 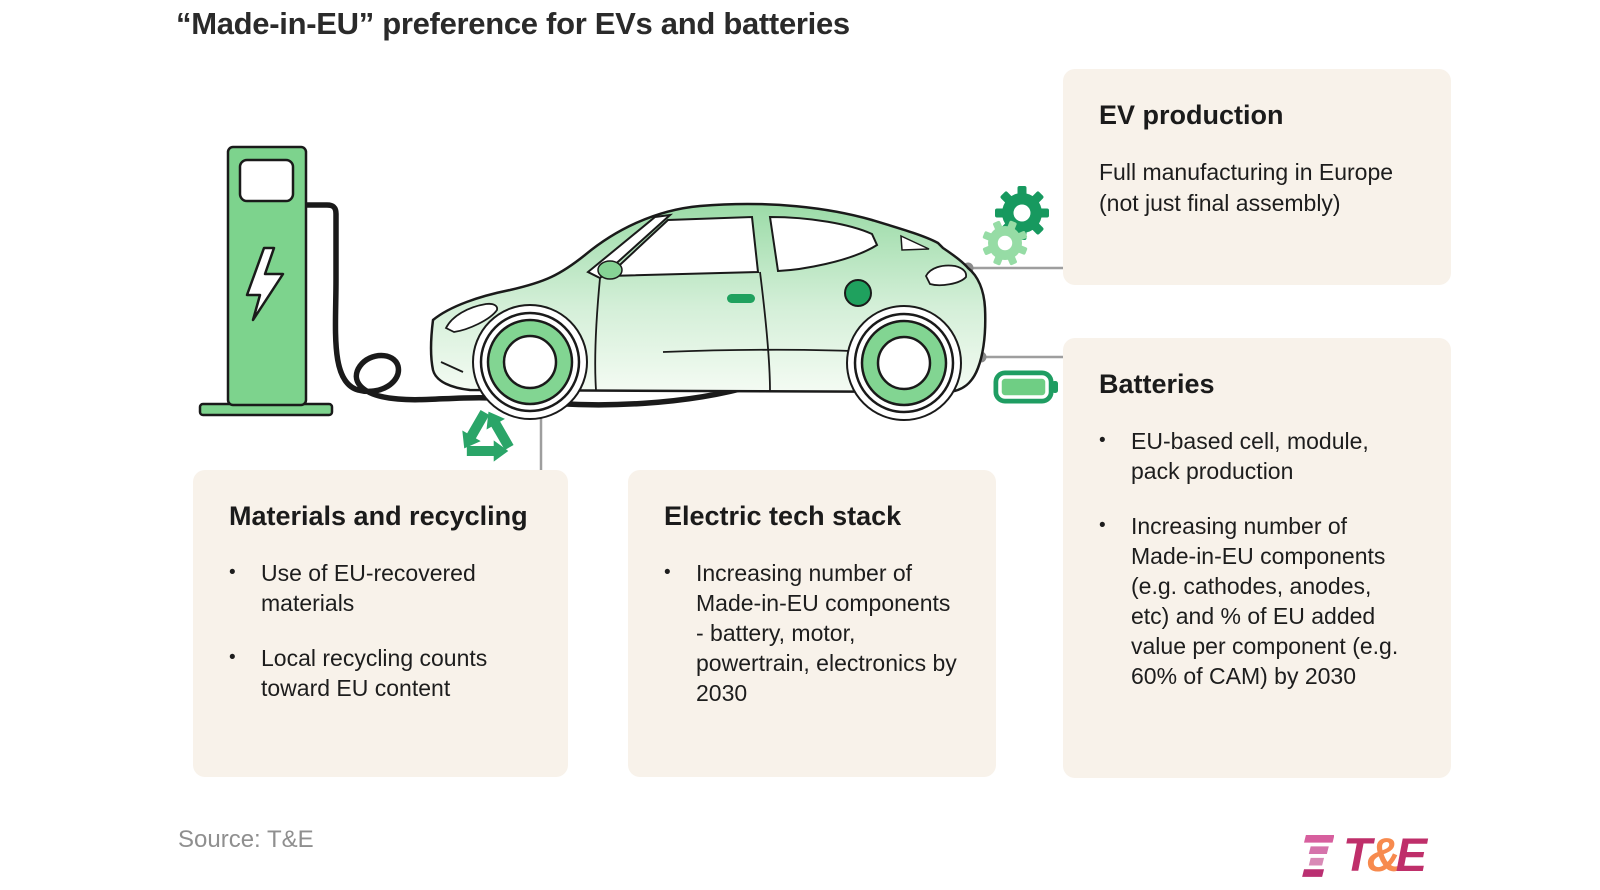 What do you see at coordinates (761, 339) in the screenshot?
I see `connector-dots` at bounding box center [761, 339].